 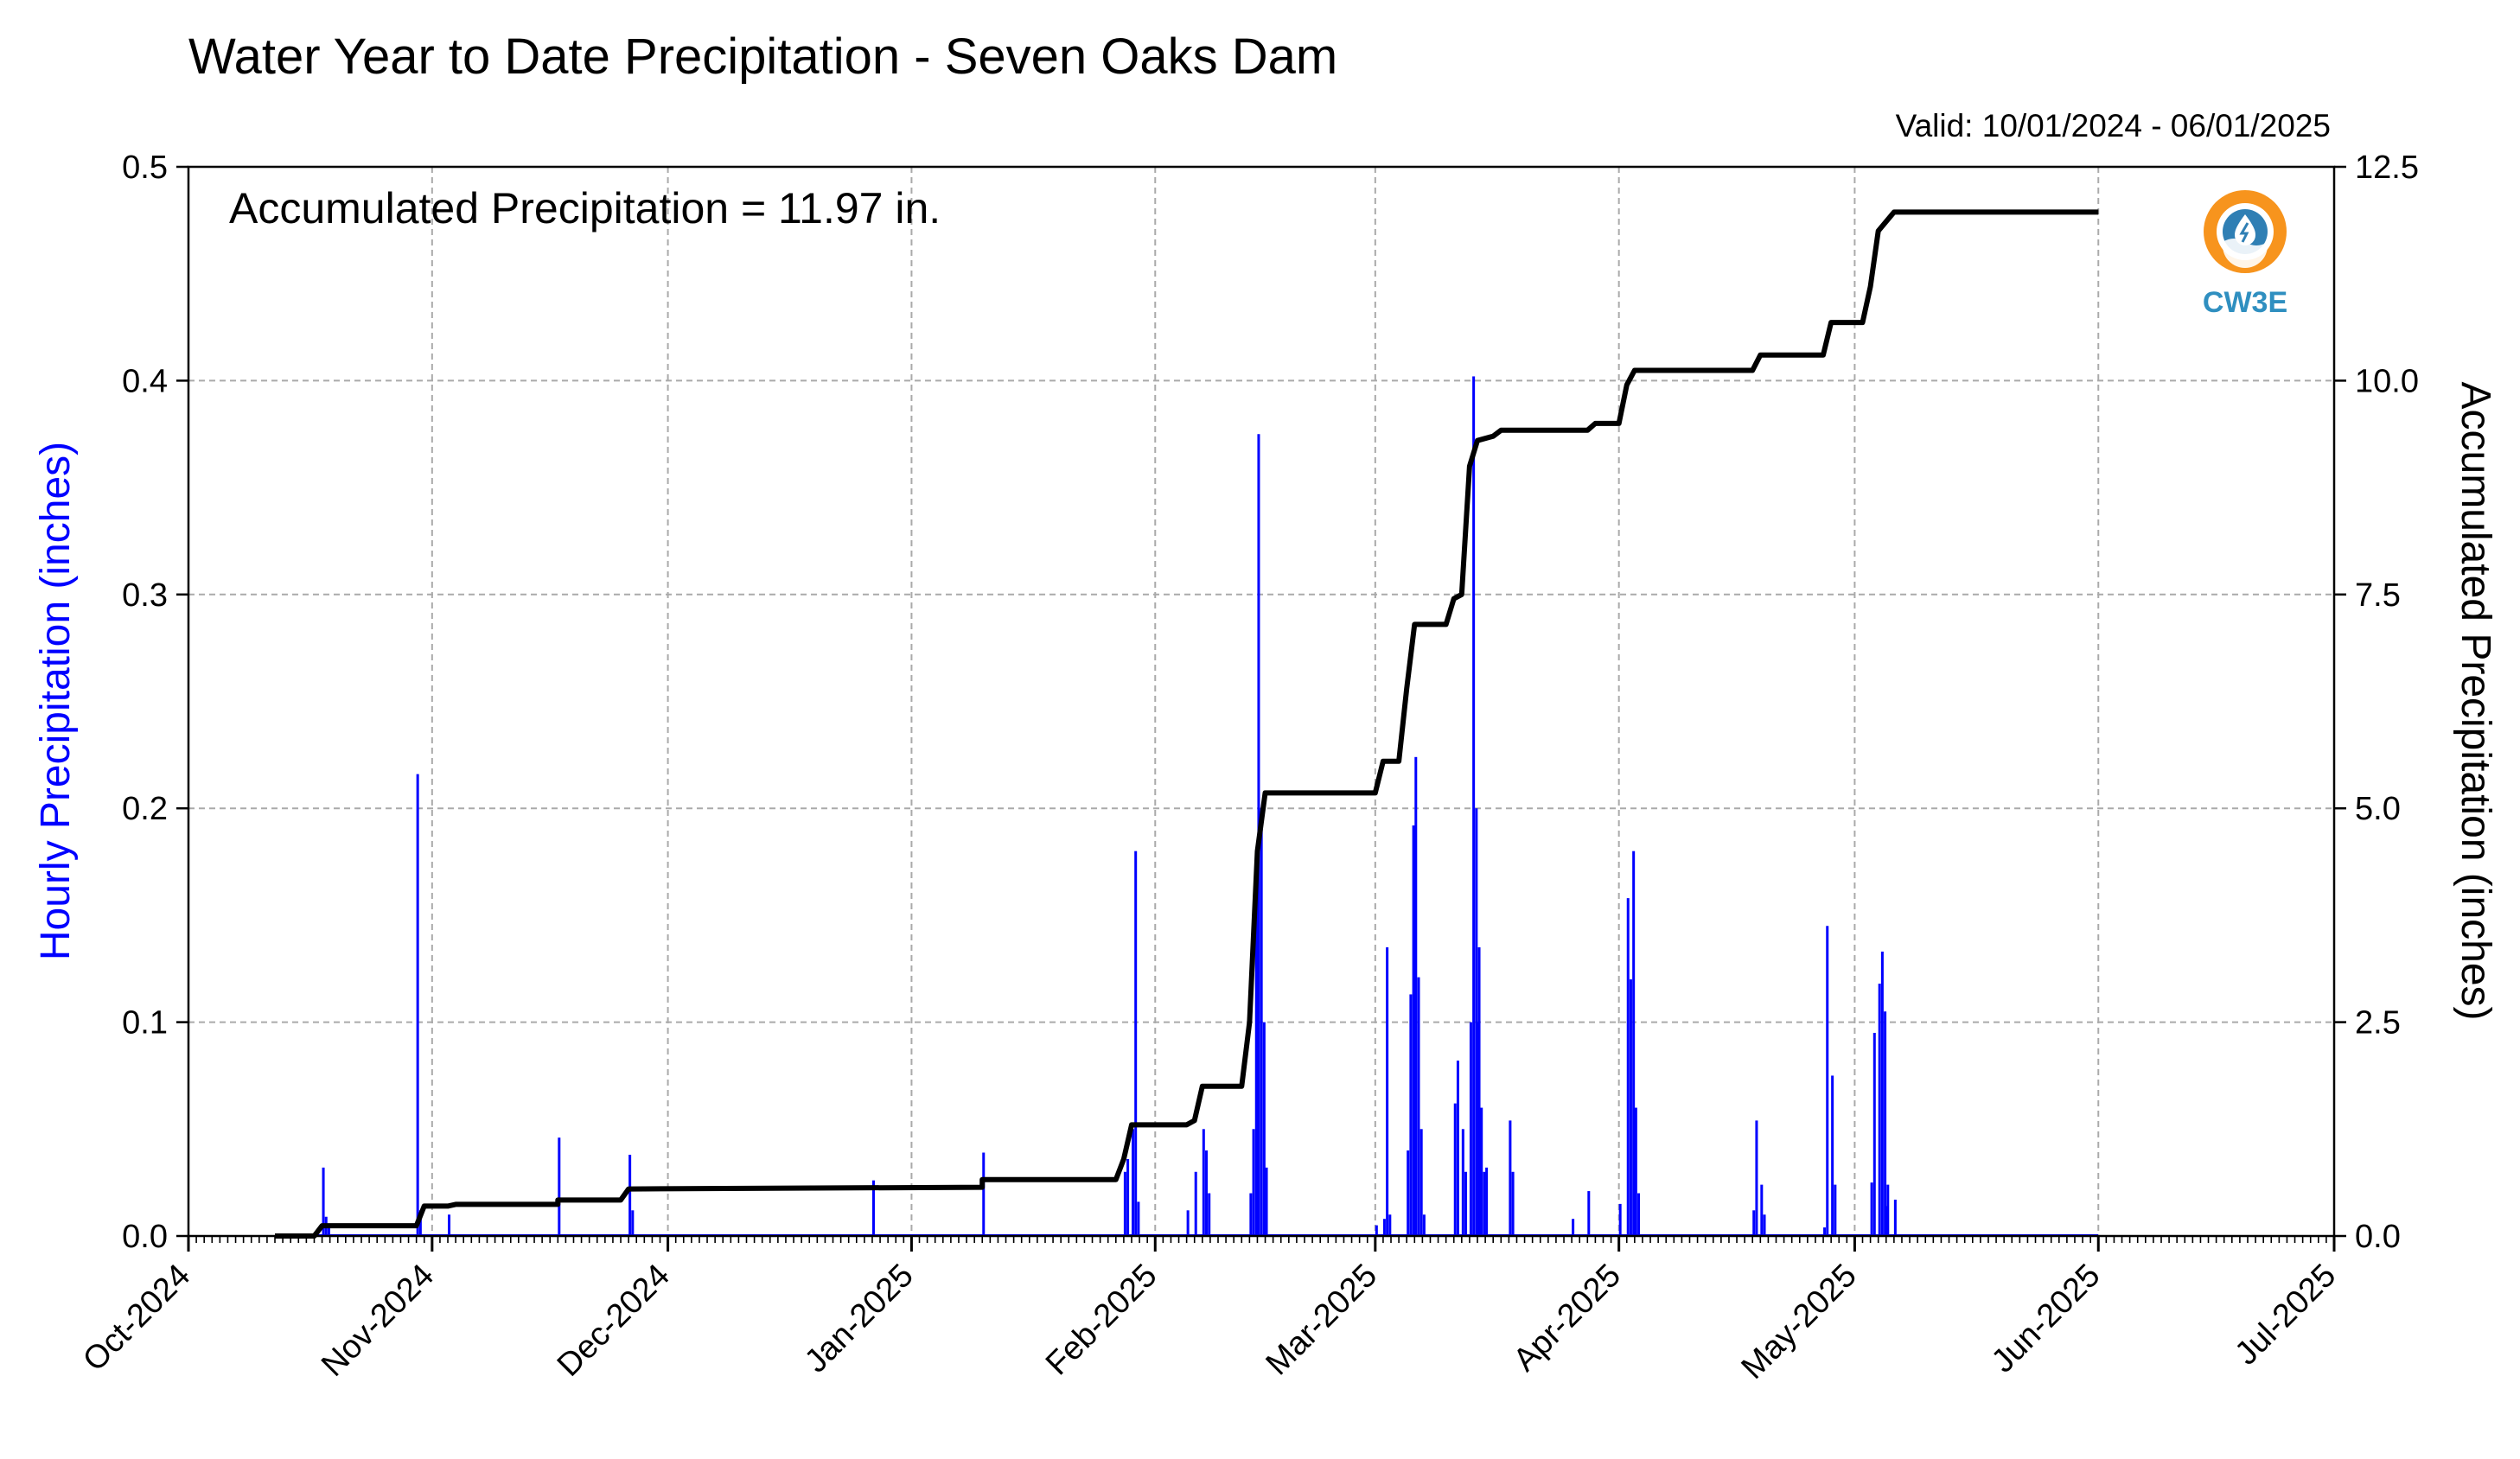 I want to click on x-tick-label: Jun-2025, so click(x=2046, y=1319).